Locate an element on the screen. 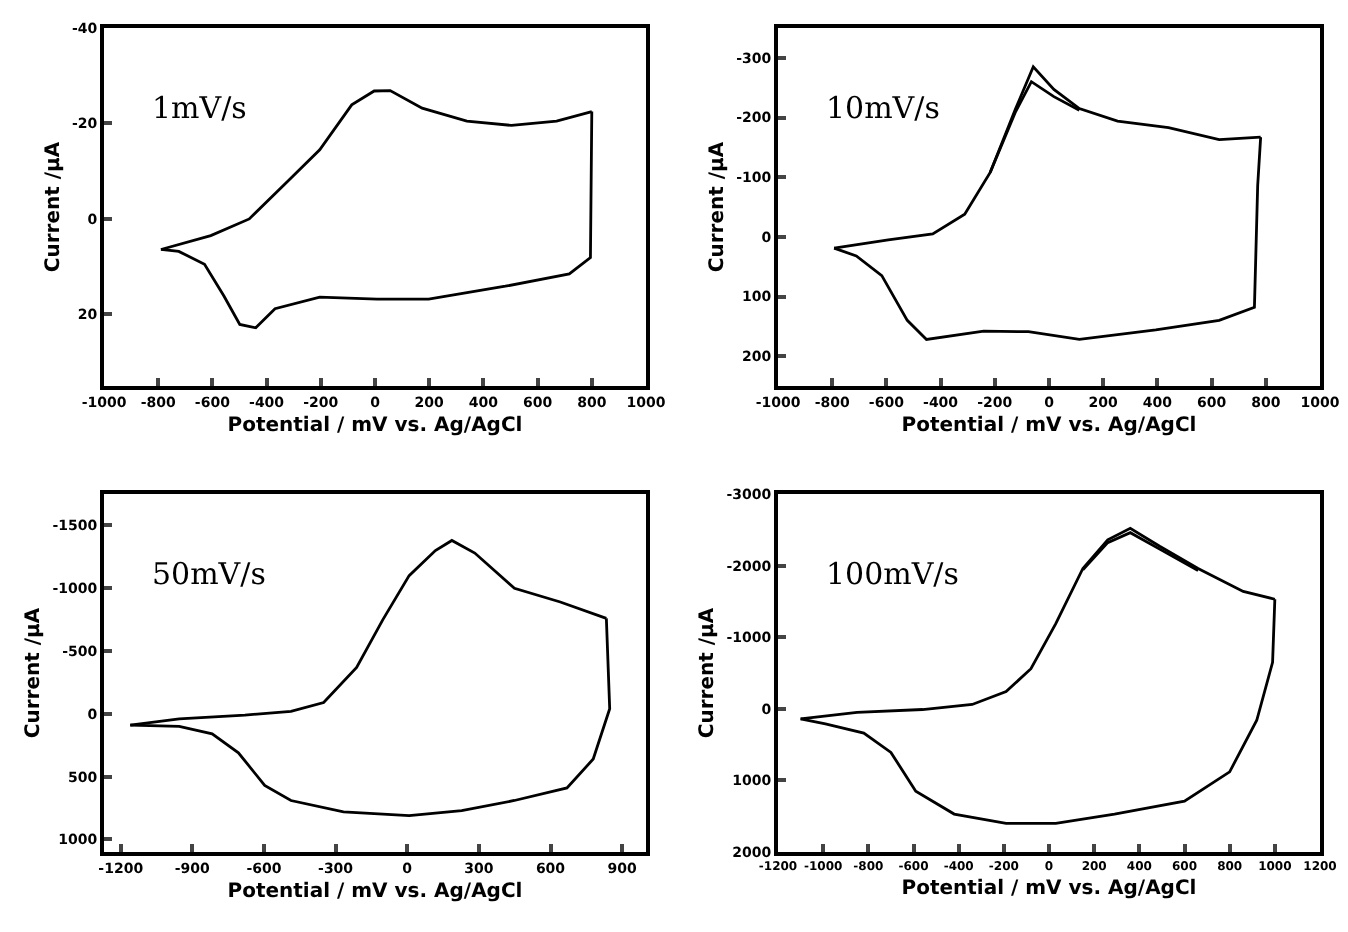 The image size is (1348, 932). annotation: 100mV/s is located at coordinates (892, 574).